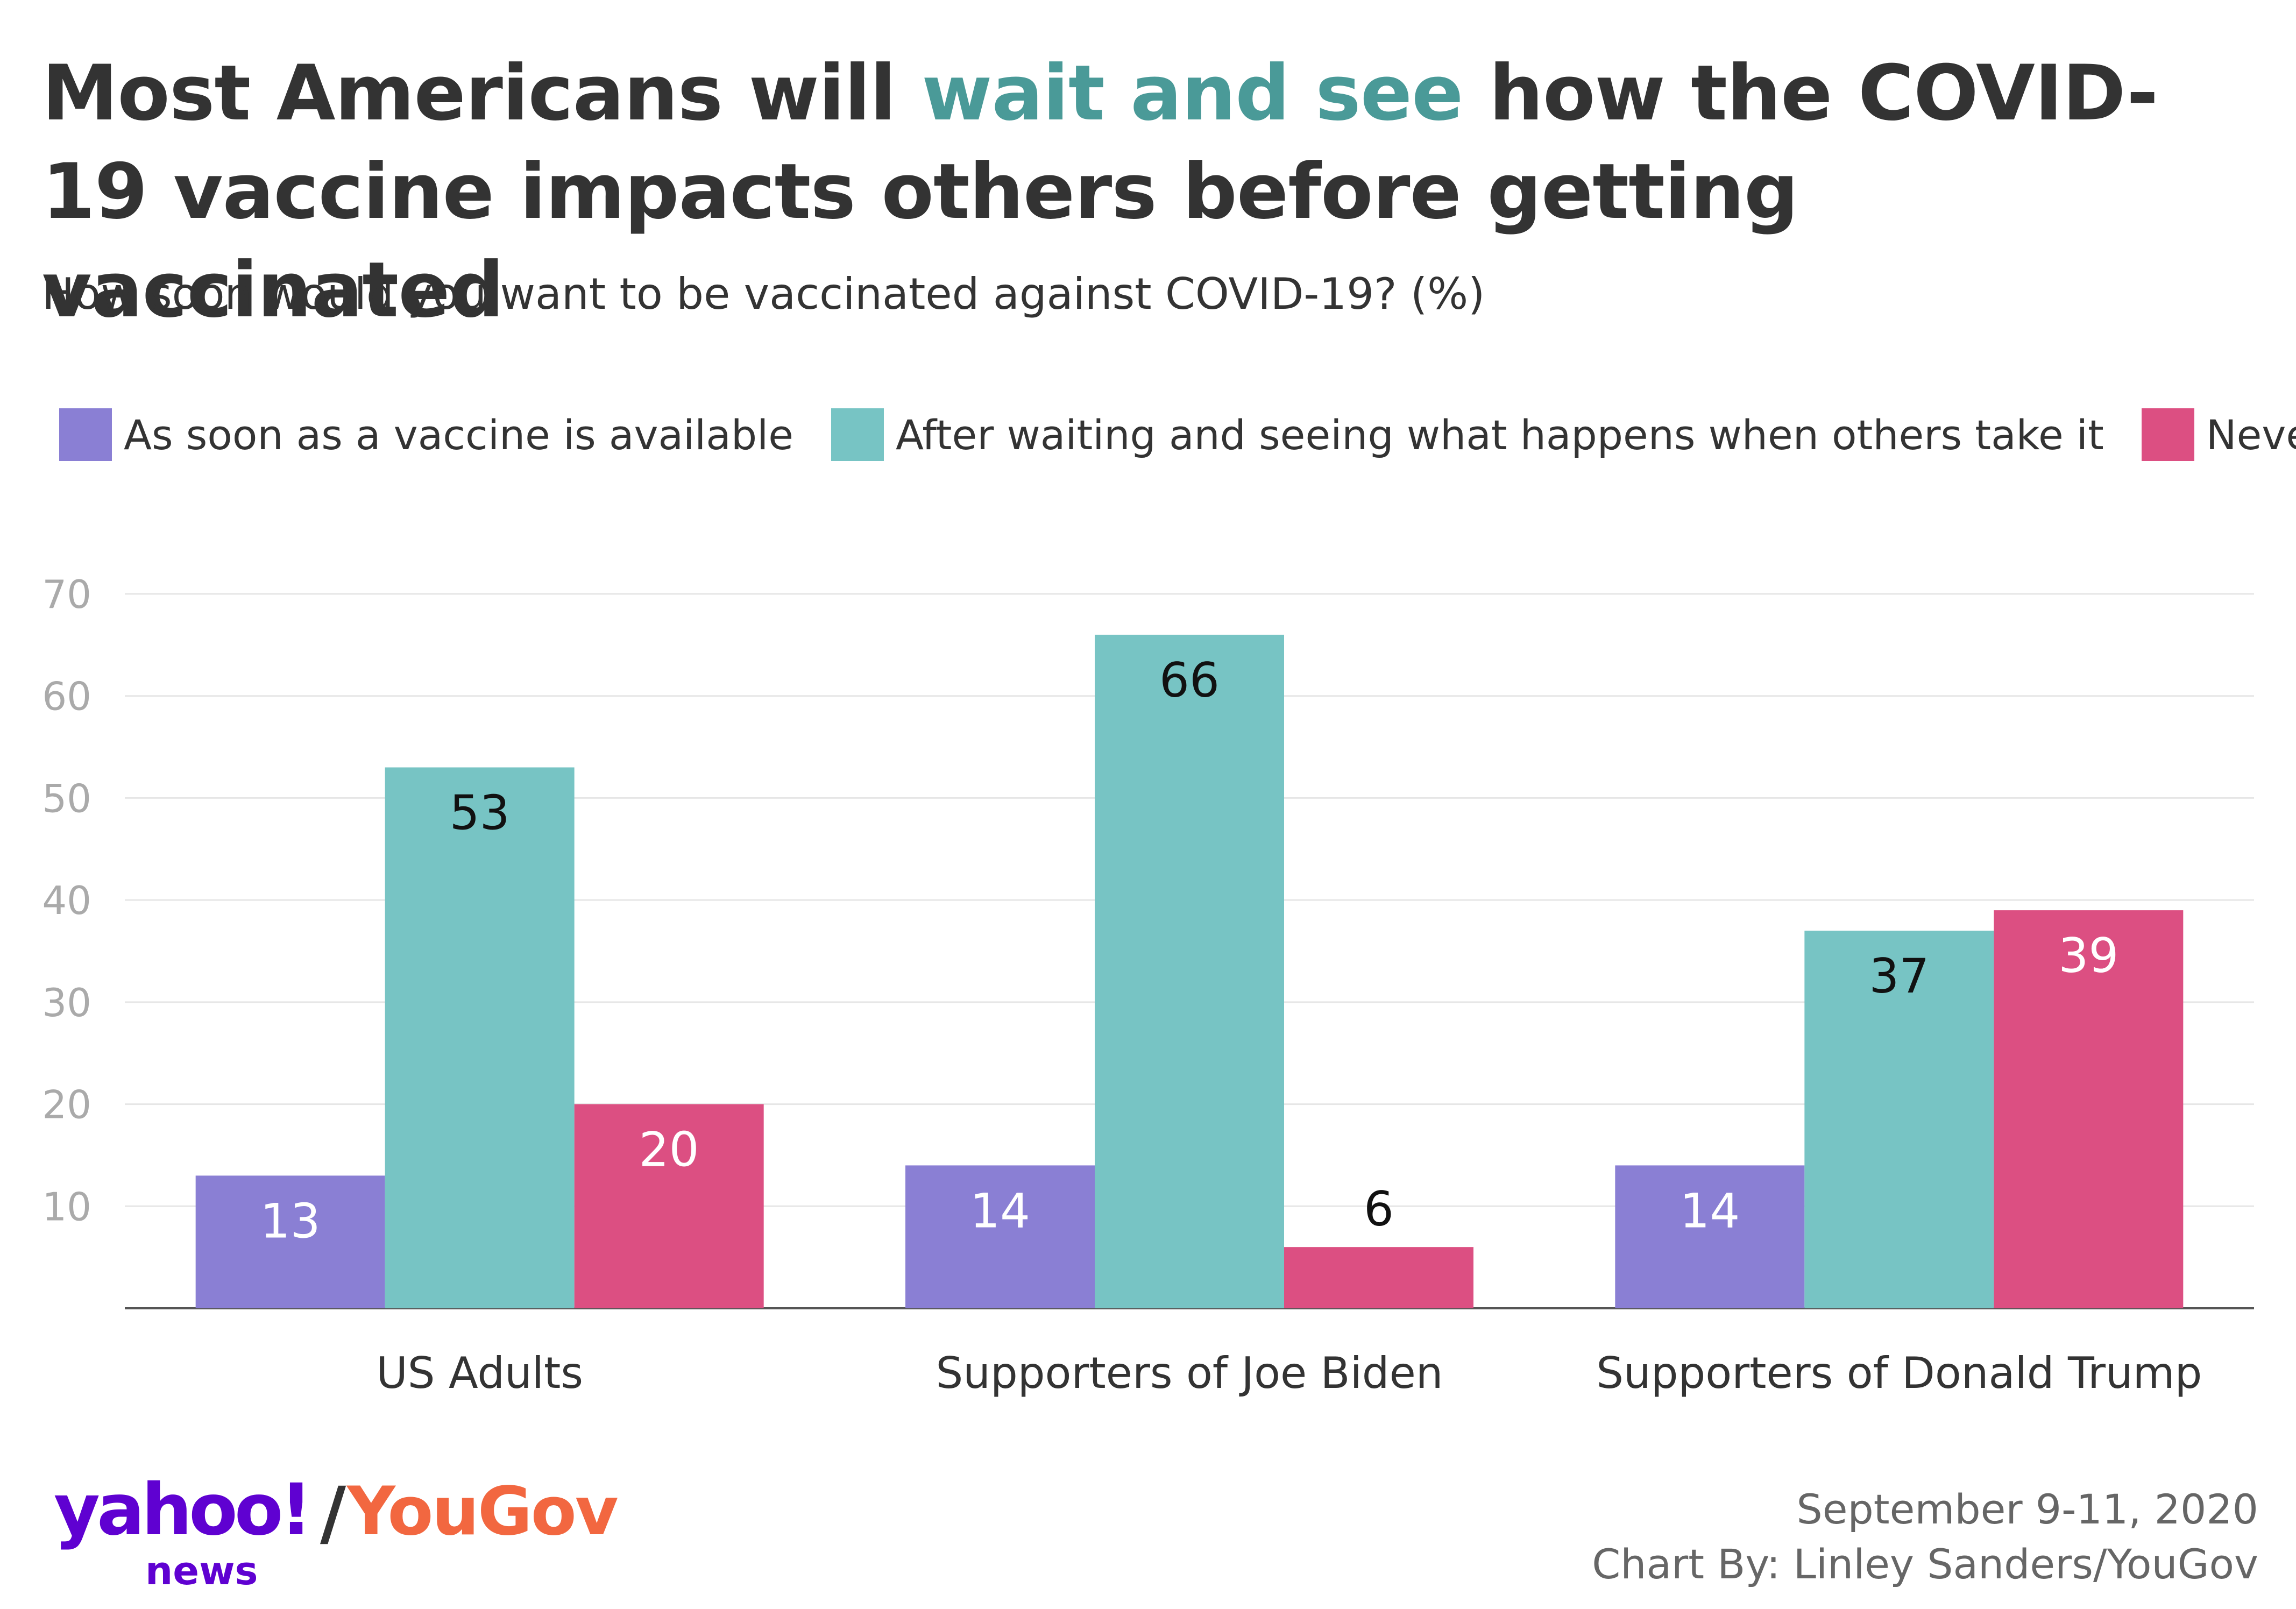  What do you see at coordinates (1189, 680) in the screenshot?
I see `data-label-1-1: 66` at bounding box center [1189, 680].